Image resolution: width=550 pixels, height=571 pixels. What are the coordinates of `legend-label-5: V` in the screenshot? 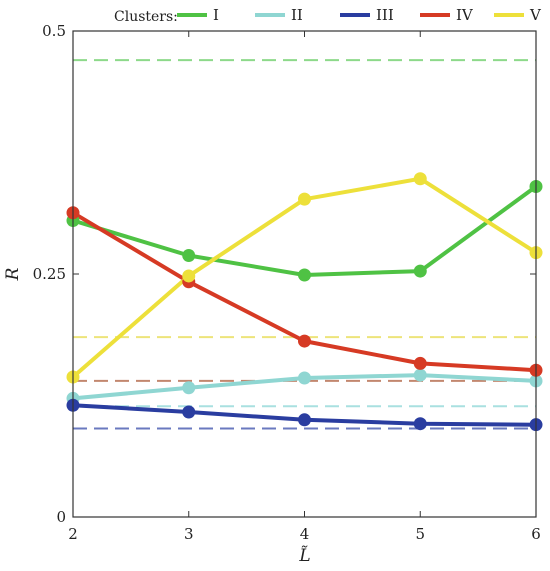 It's located at (535, 15).